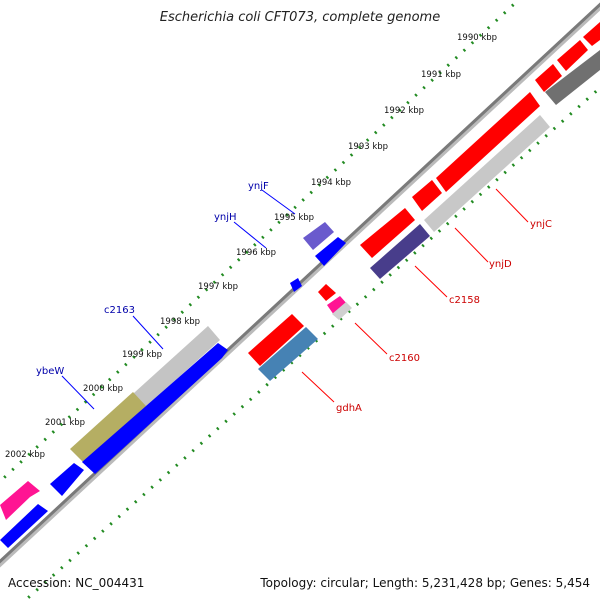  Describe the element at coordinates (331, 183) in the screenshot. I see `tick-label: 1994 kbp` at that location.